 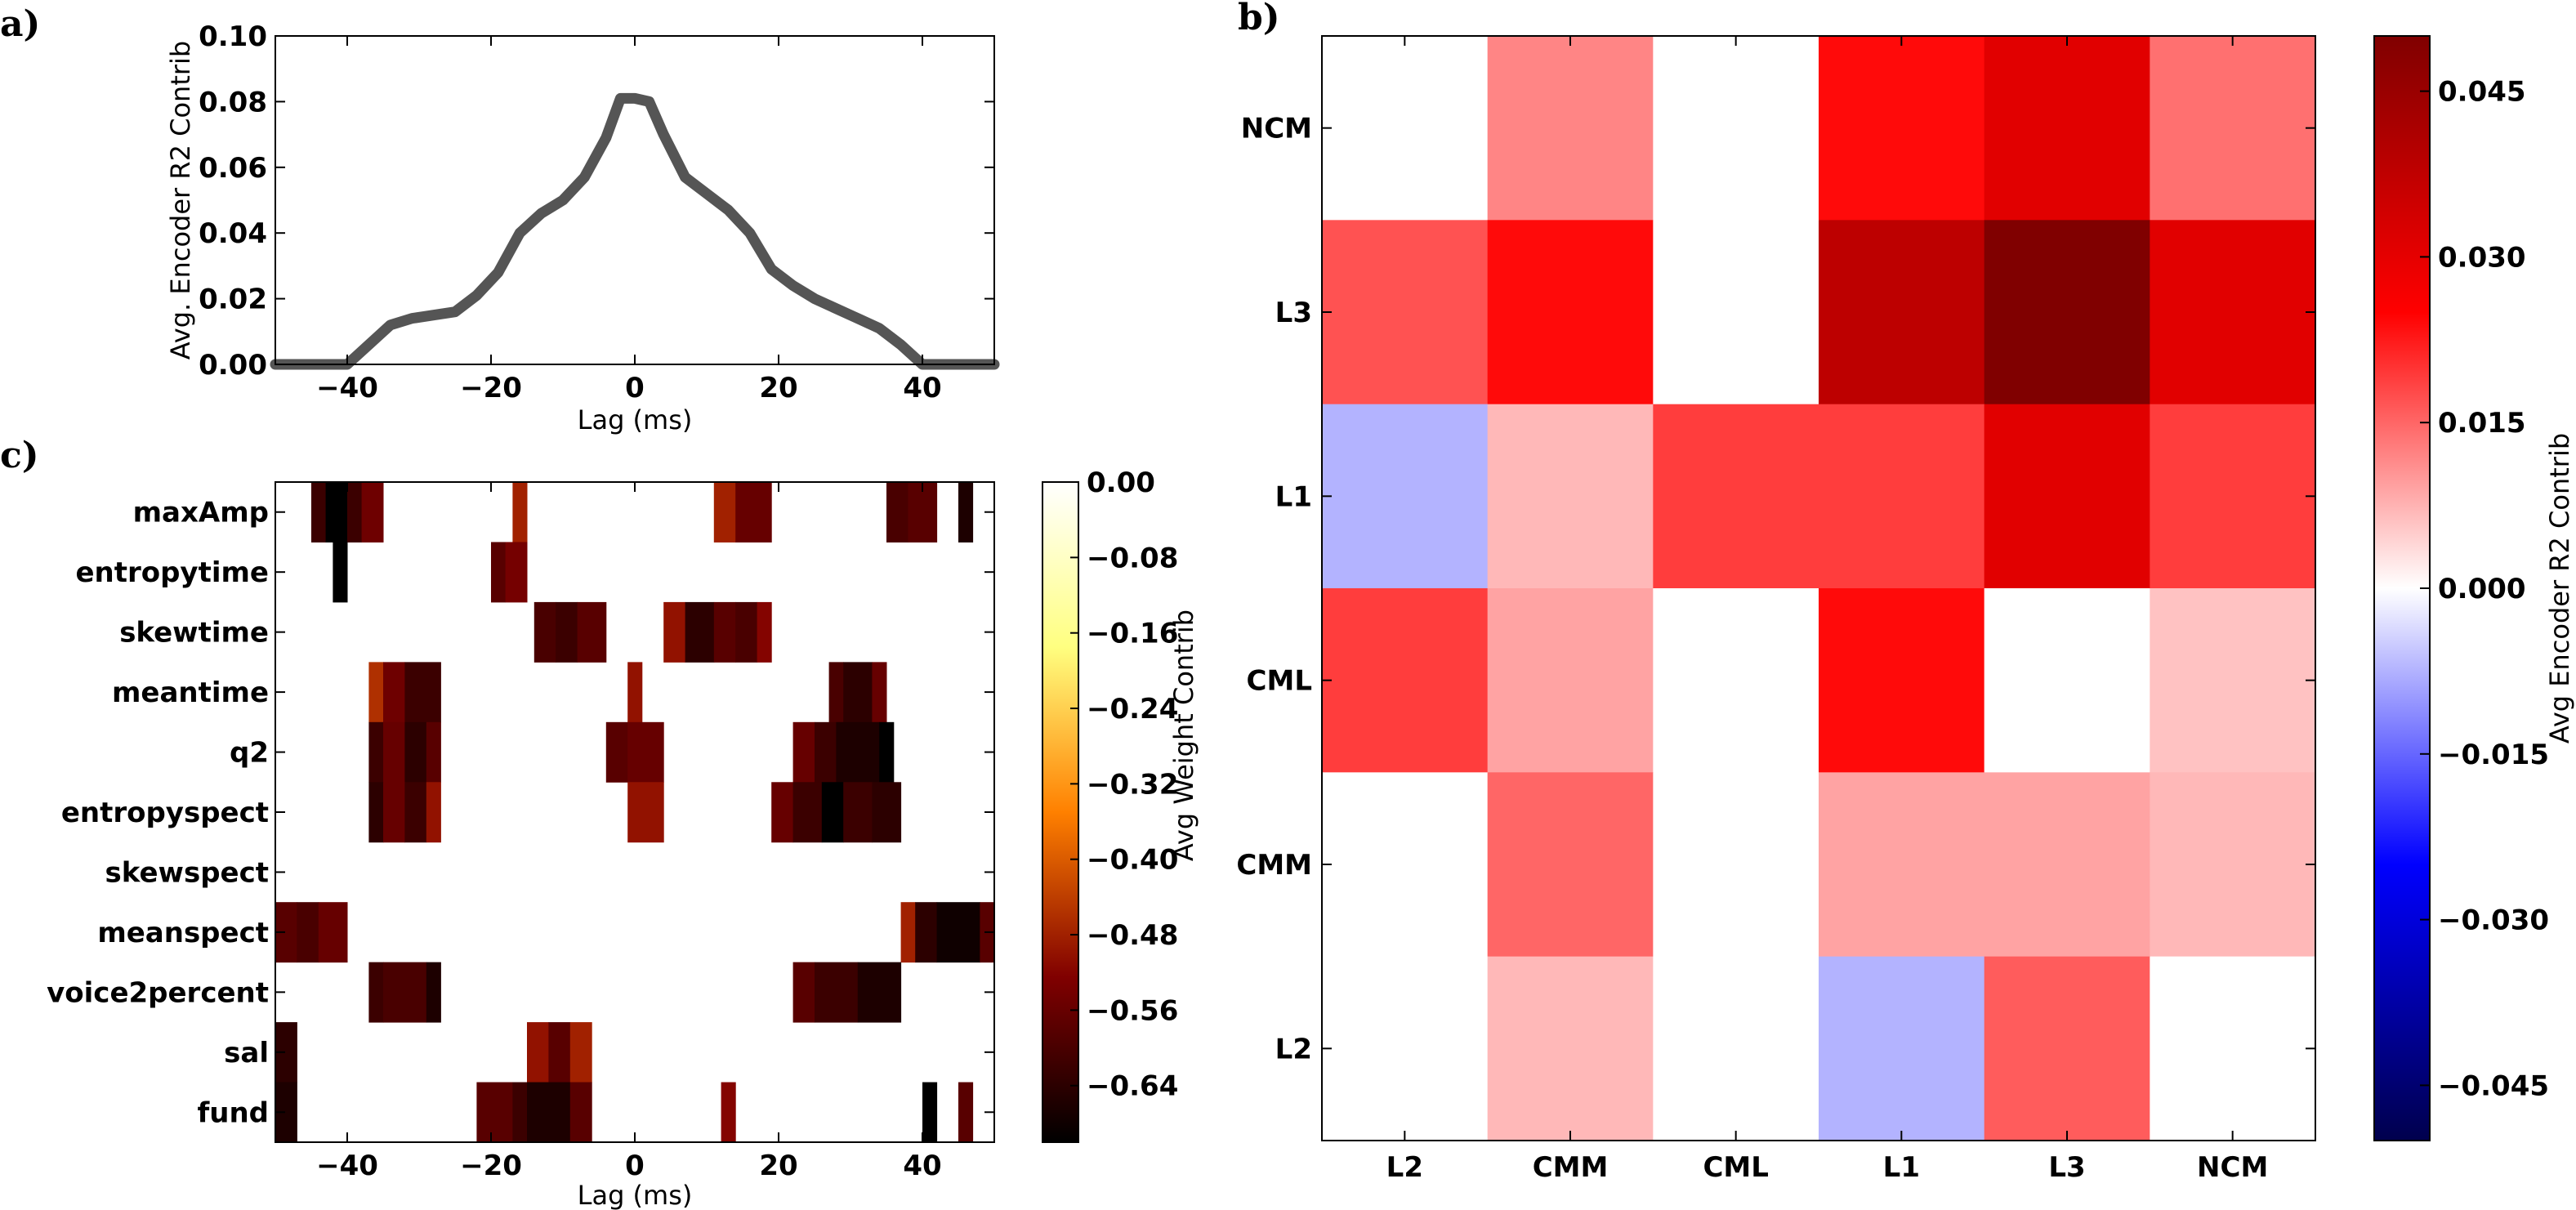 I want to click on panel-b-colorbar-ticks: 0.045 0.030 0.015 0.000 −0.015 −0.030 −0.045, so click(x=2485, y=589).